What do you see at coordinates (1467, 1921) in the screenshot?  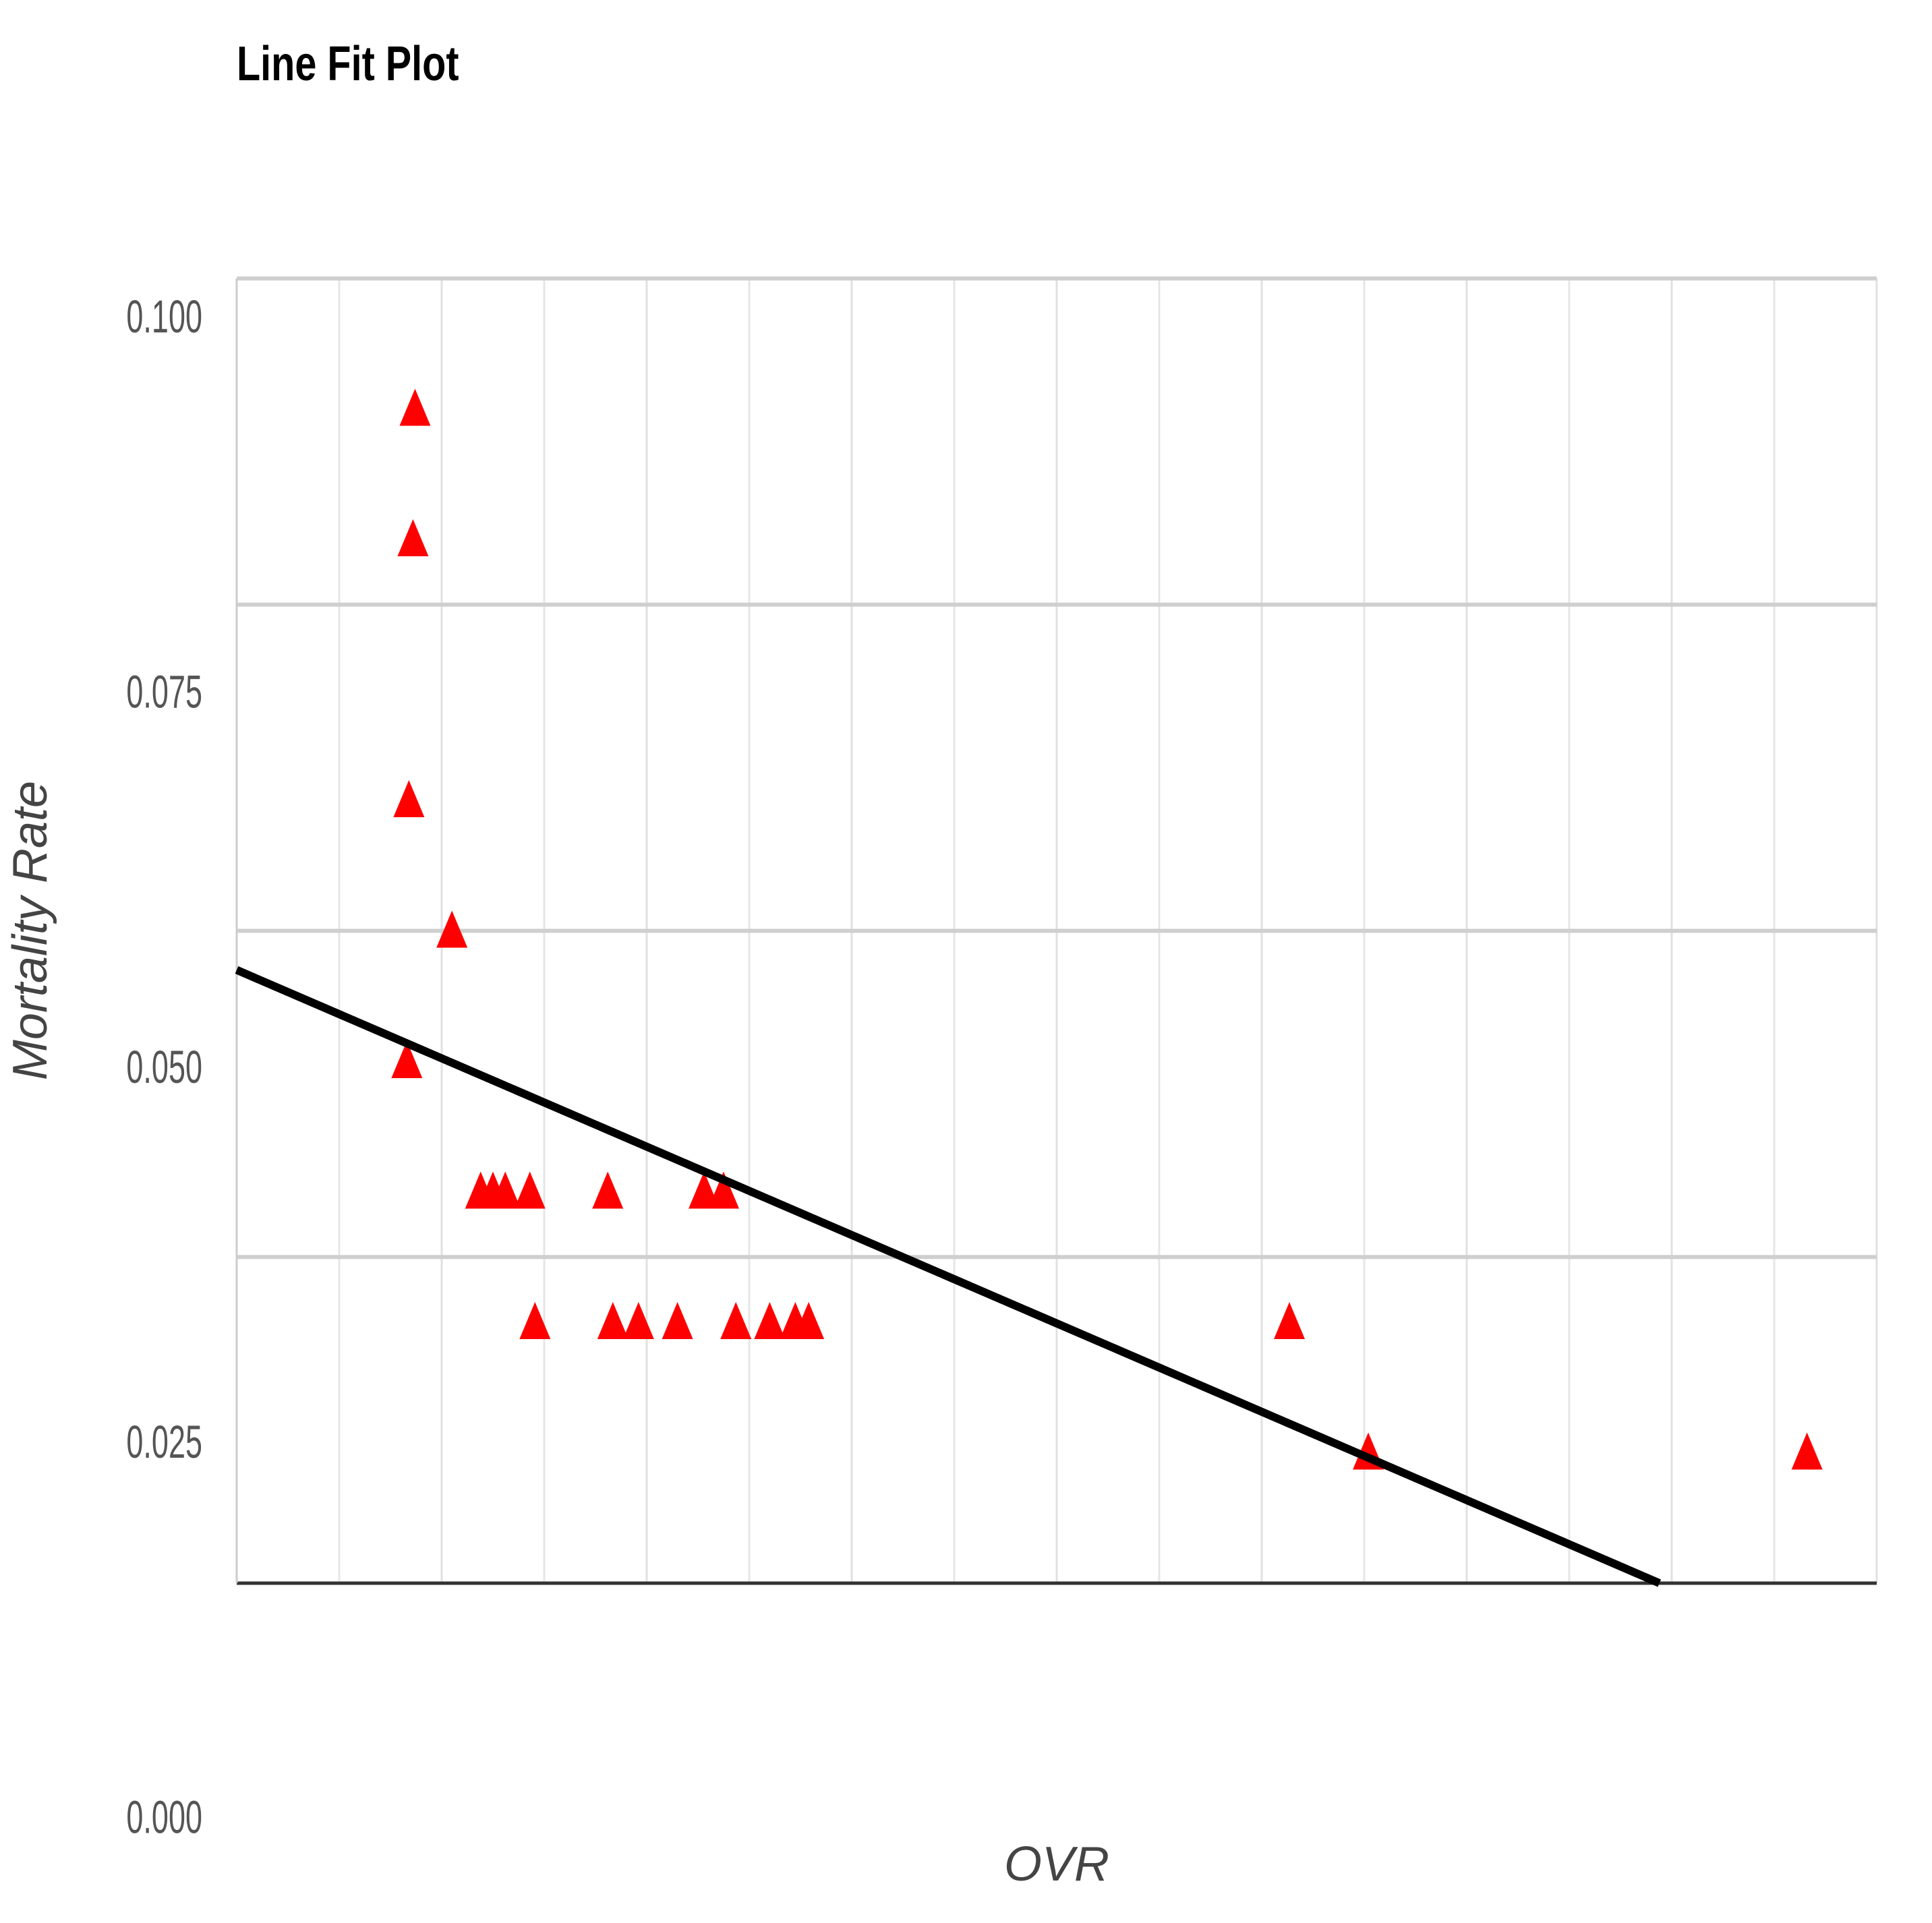 I see `x-tick-label: 1,200` at bounding box center [1467, 1921].